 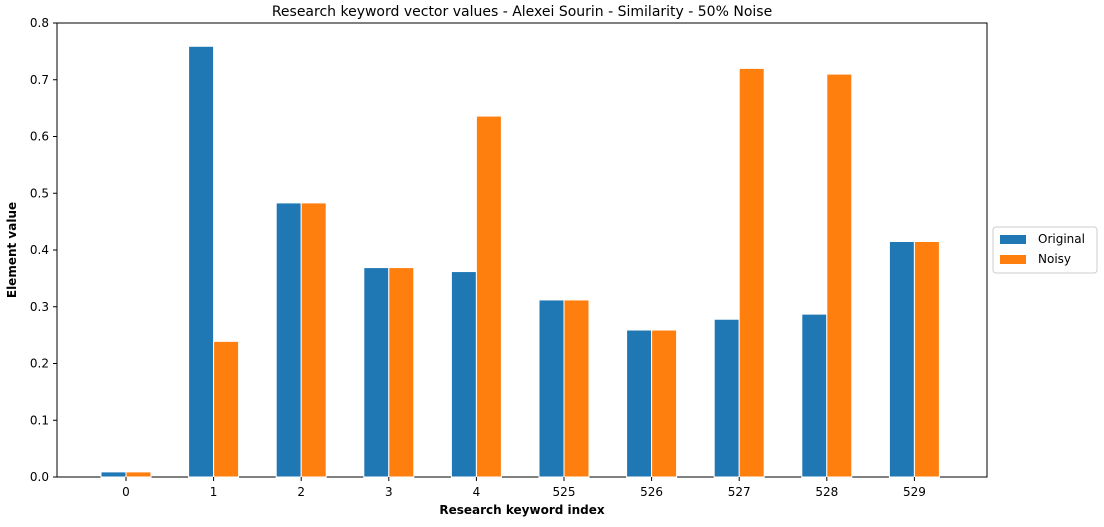 What do you see at coordinates (39, 80) in the screenshot?
I see `y-tick-label: 0.7` at bounding box center [39, 80].